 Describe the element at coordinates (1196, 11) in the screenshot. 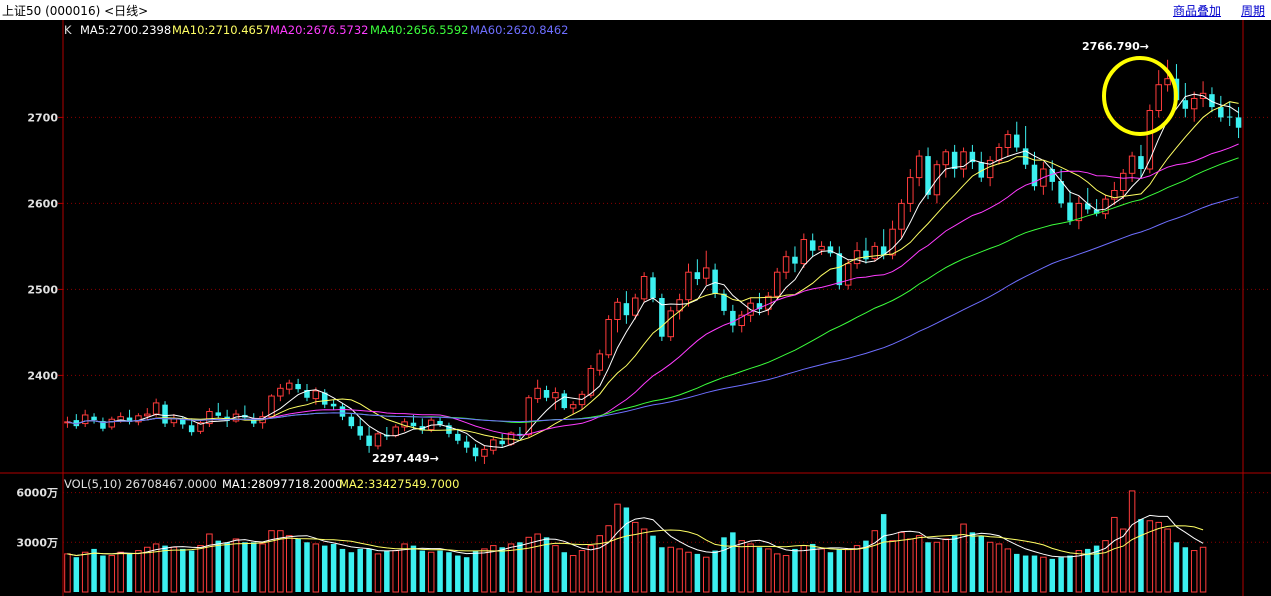

I see `overlay-commodity-link: 商品叠加` at that location.